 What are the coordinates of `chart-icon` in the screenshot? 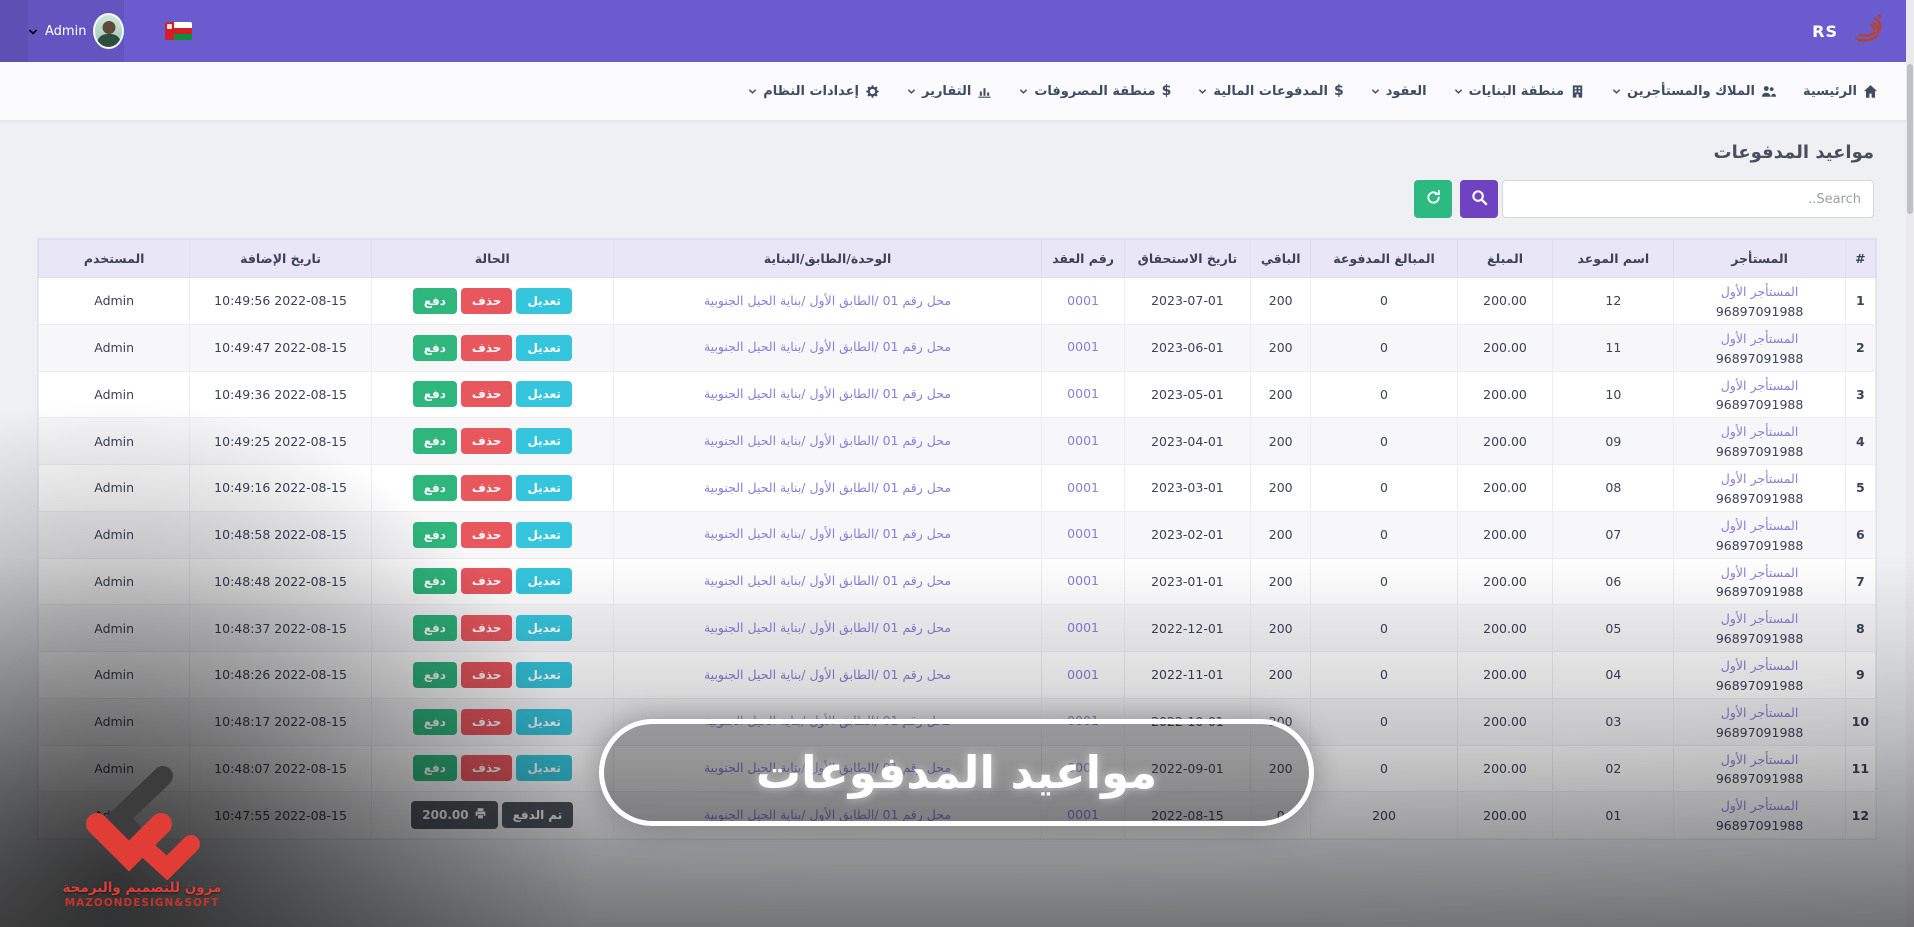 It's located at (984, 91).